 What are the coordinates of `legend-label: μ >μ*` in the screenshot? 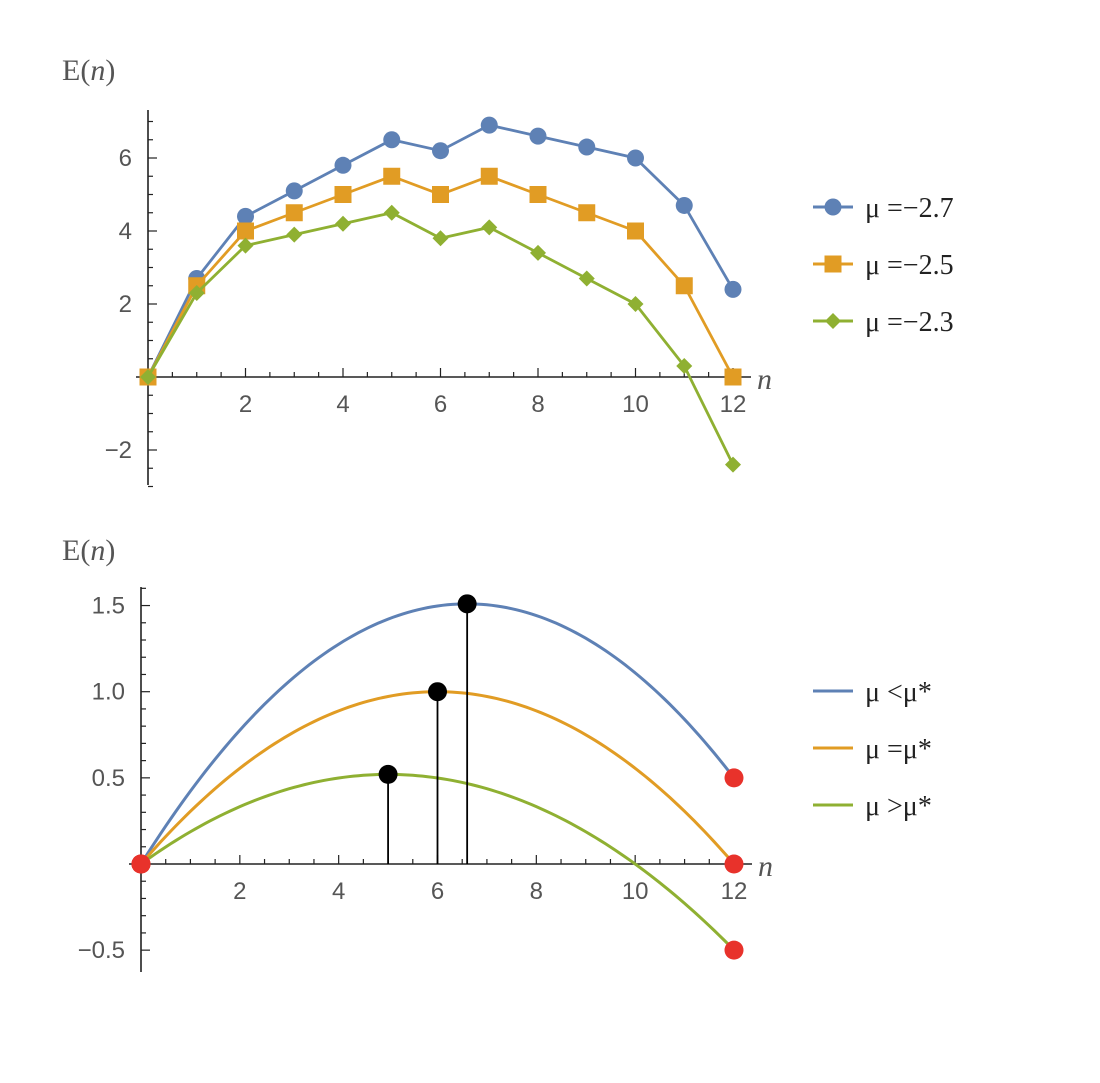 It's located at (898, 806).